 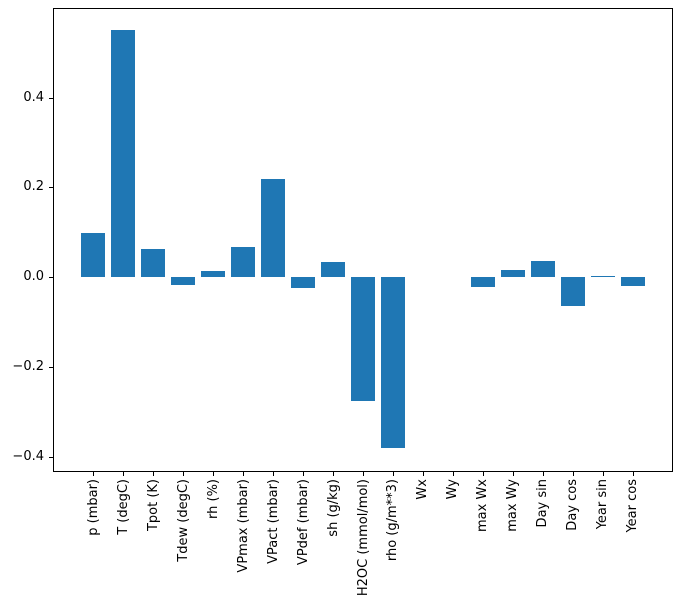 What do you see at coordinates (183, 281) in the screenshot?
I see `bar-tdew-degc` at bounding box center [183, 281].